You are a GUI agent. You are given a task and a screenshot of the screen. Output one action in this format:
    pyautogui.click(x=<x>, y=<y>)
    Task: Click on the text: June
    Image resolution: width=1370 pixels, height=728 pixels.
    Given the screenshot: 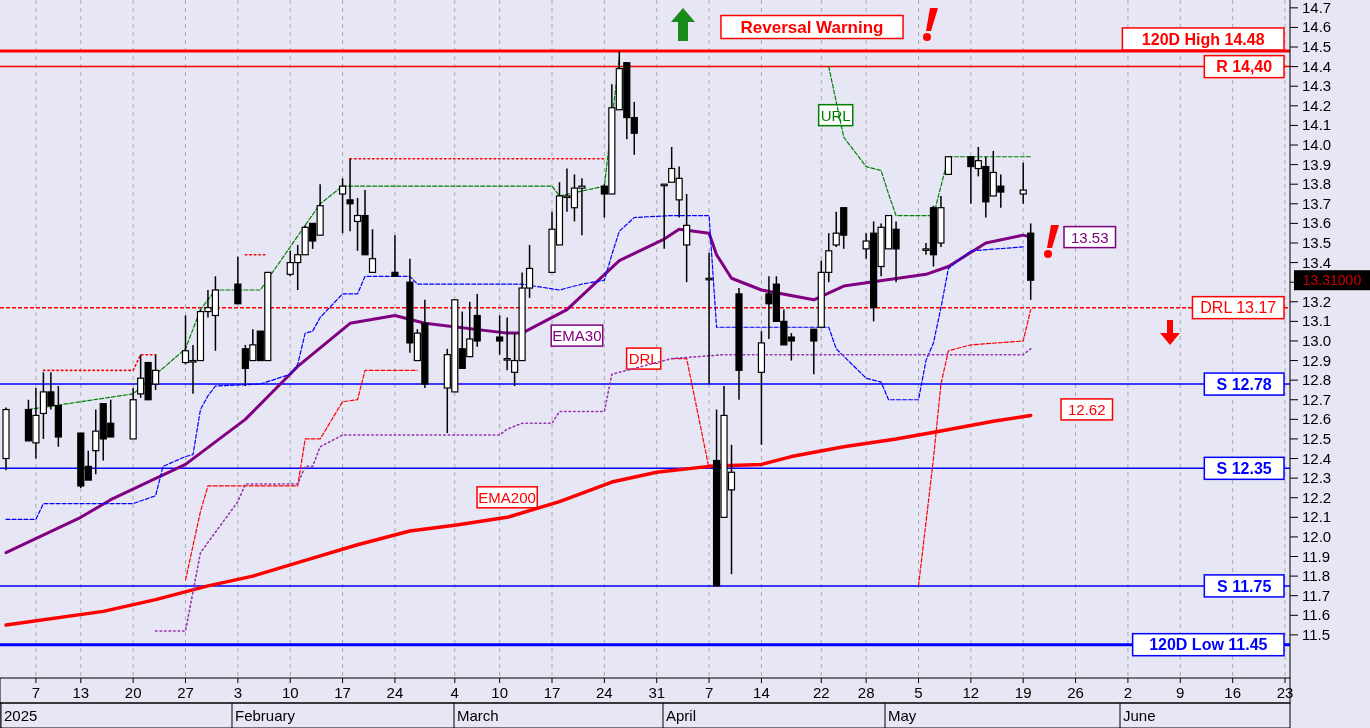 What is the action you would take?
    pyautogui.click(x=1139, y=715)
    